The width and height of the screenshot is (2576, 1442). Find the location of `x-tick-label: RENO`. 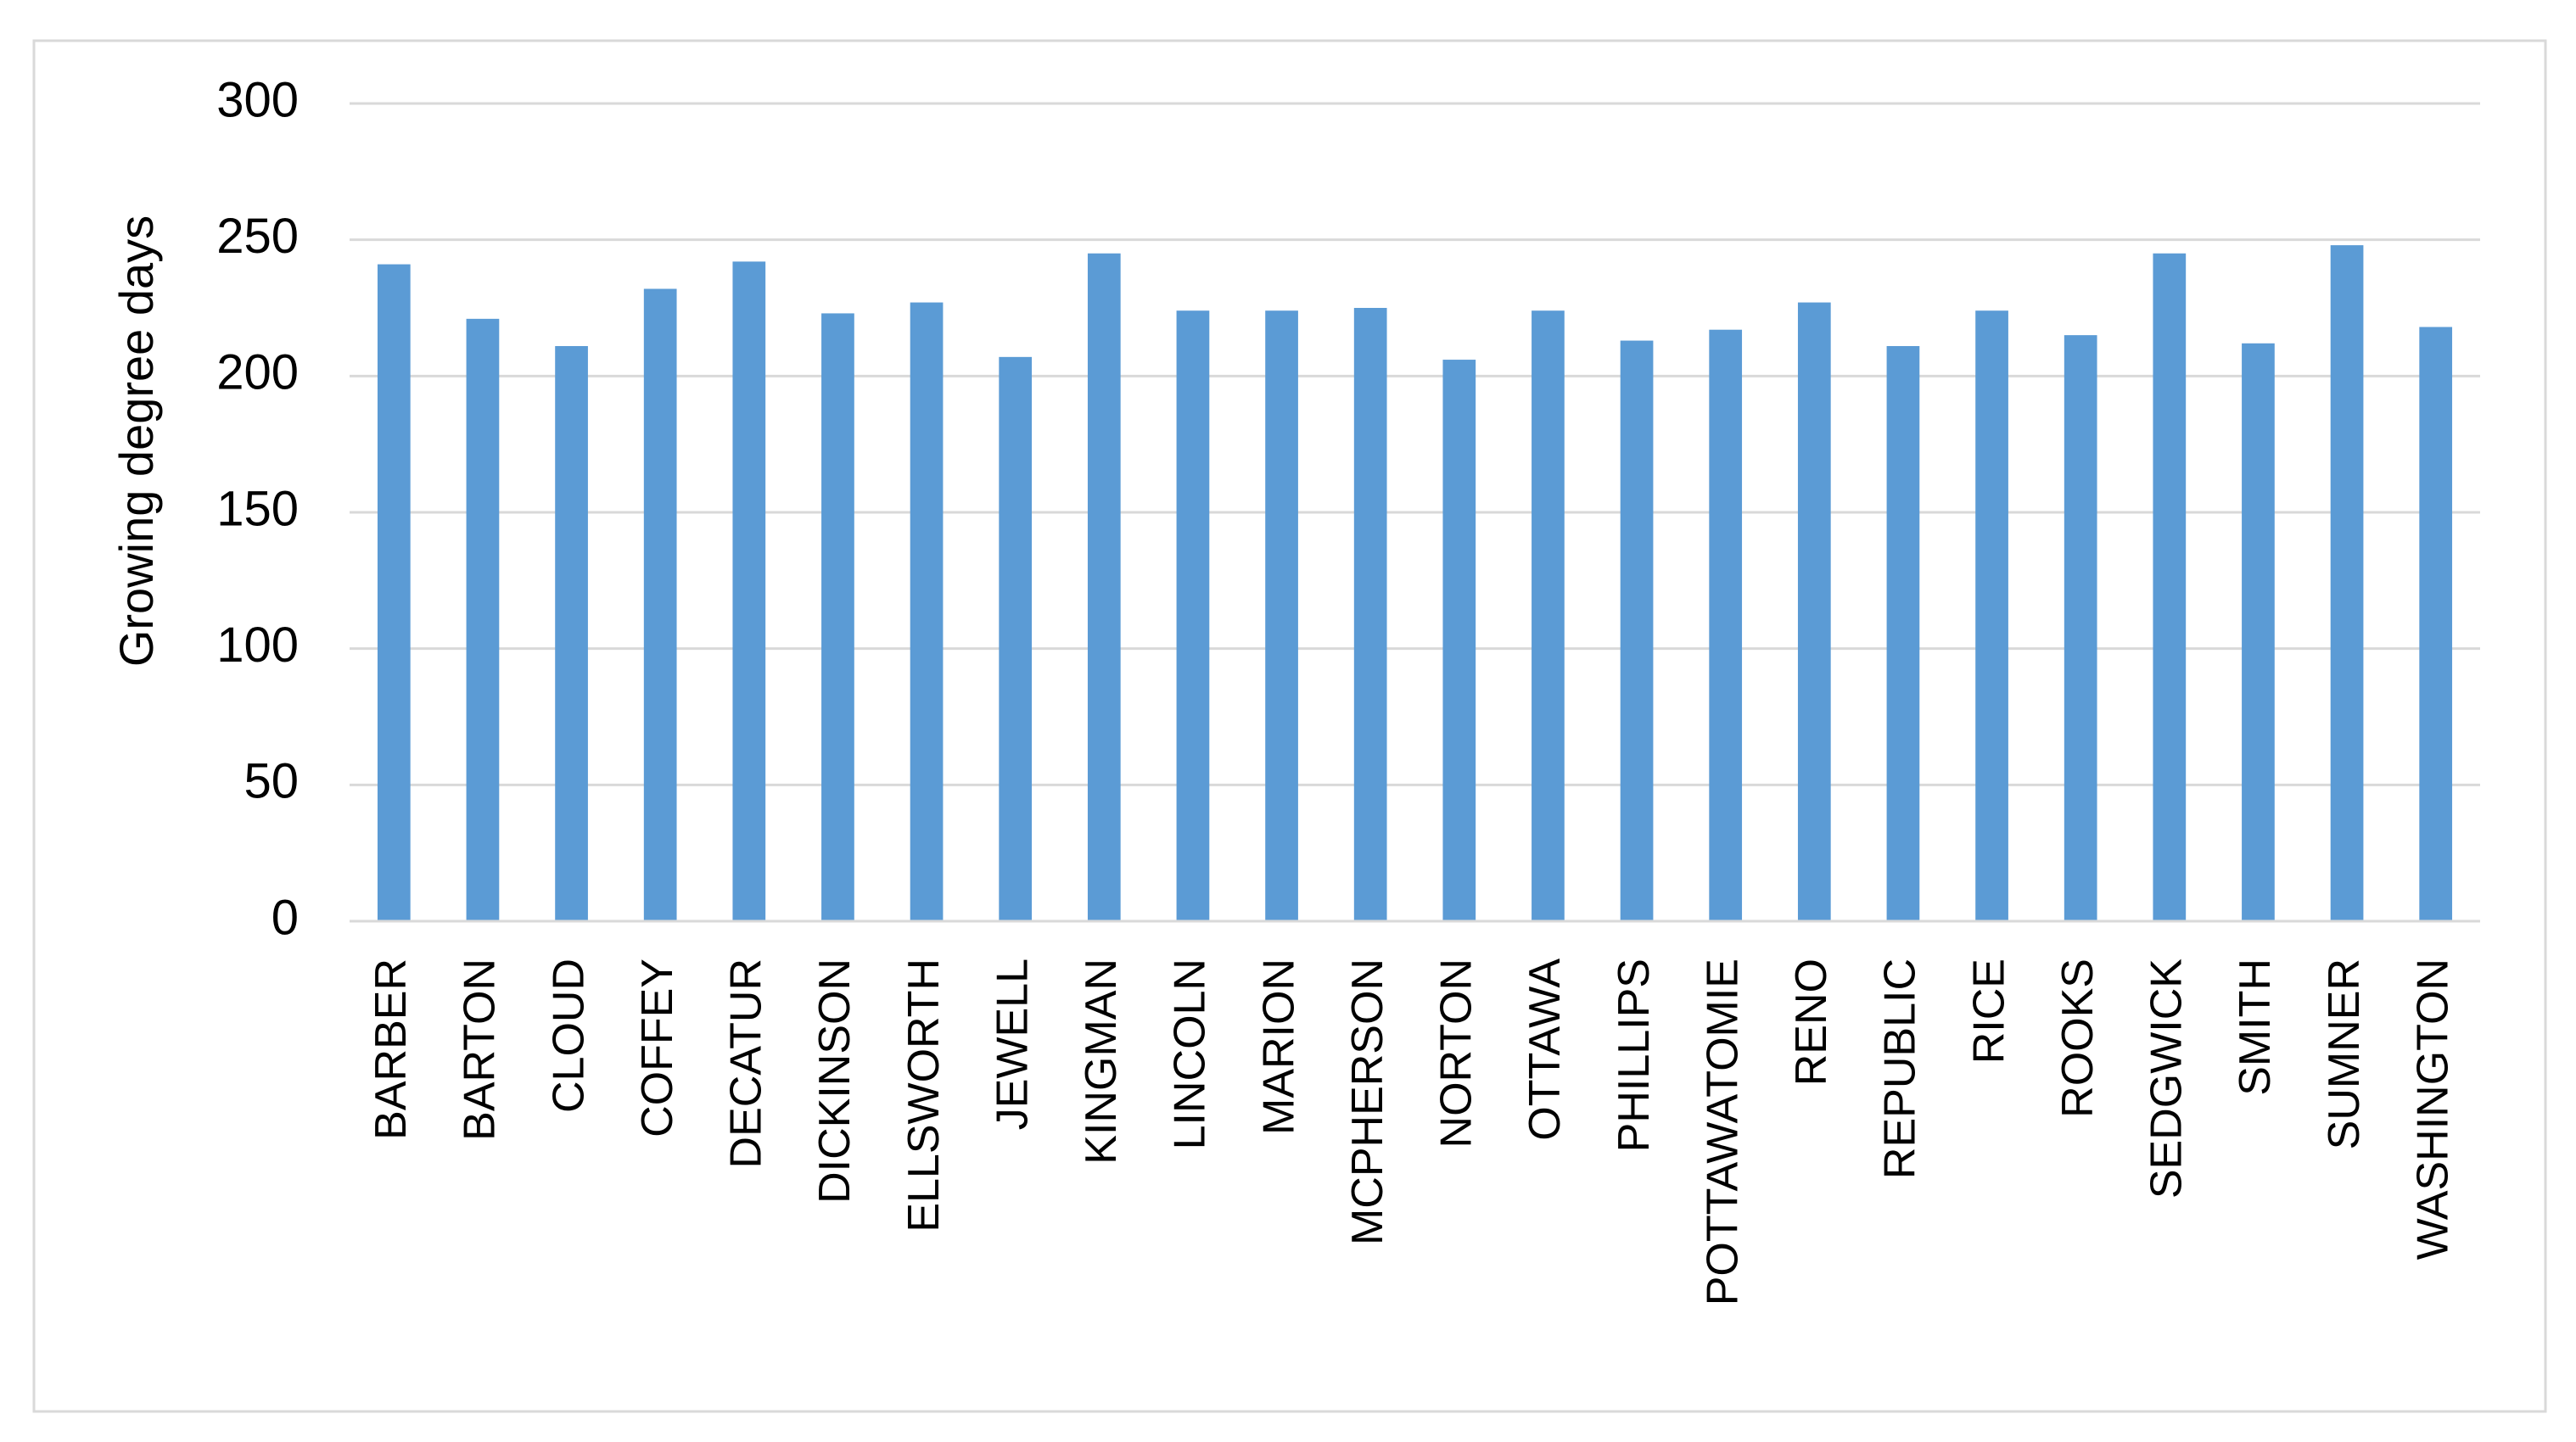

x-tick-label: RENO is located at coordinates (1812, 1022).